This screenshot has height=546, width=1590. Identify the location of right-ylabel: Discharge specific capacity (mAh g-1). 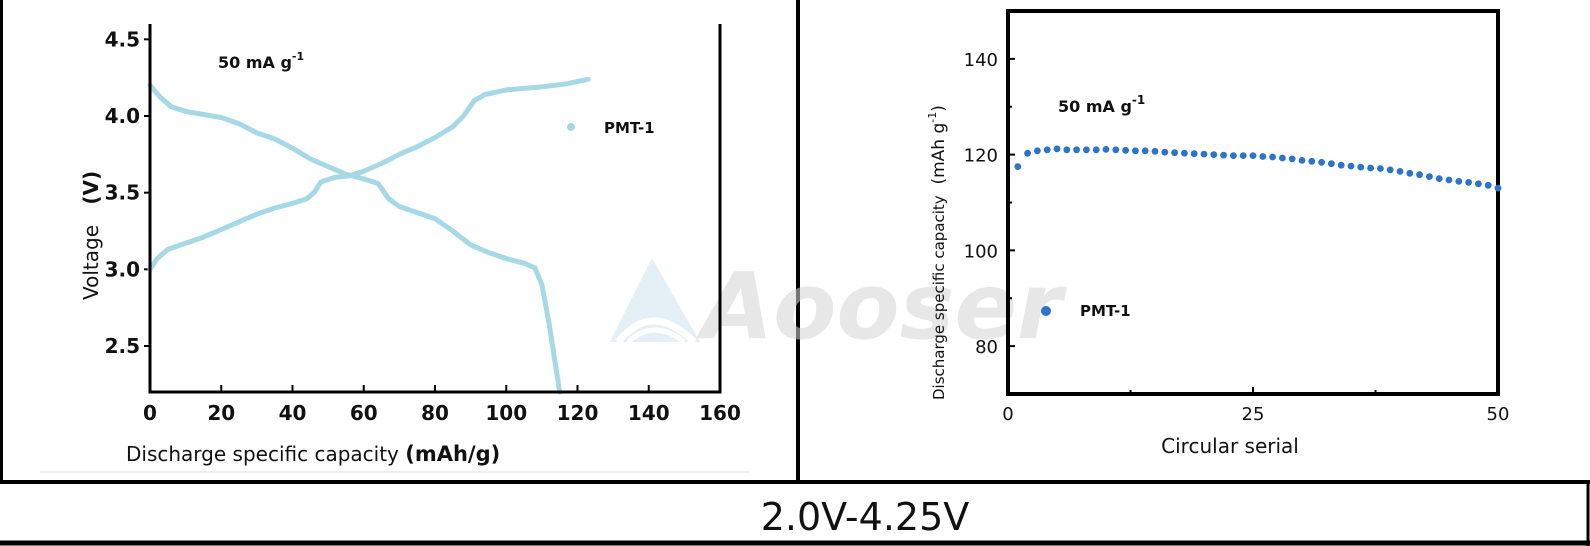
(937, 252).